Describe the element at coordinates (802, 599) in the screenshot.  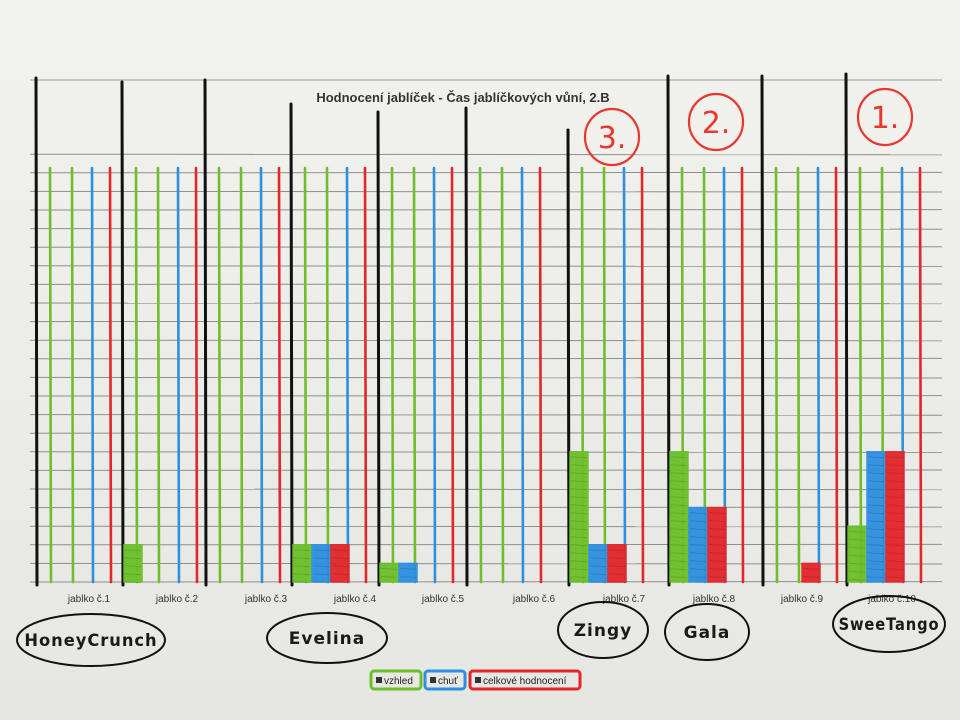
I see `category-tick-label: jablko č.9` at that location.